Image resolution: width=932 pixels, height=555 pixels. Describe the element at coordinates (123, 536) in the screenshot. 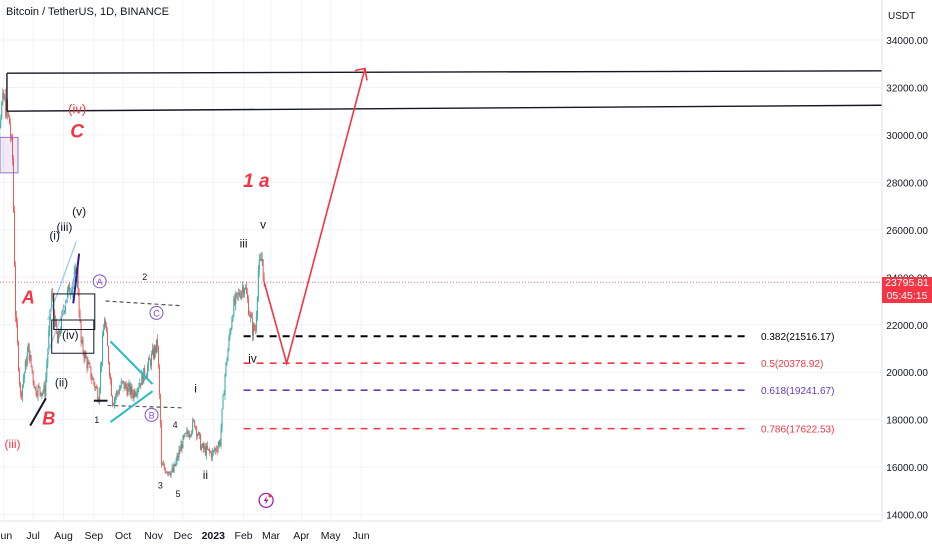

I see `x-tick-label: Oct` at that location.